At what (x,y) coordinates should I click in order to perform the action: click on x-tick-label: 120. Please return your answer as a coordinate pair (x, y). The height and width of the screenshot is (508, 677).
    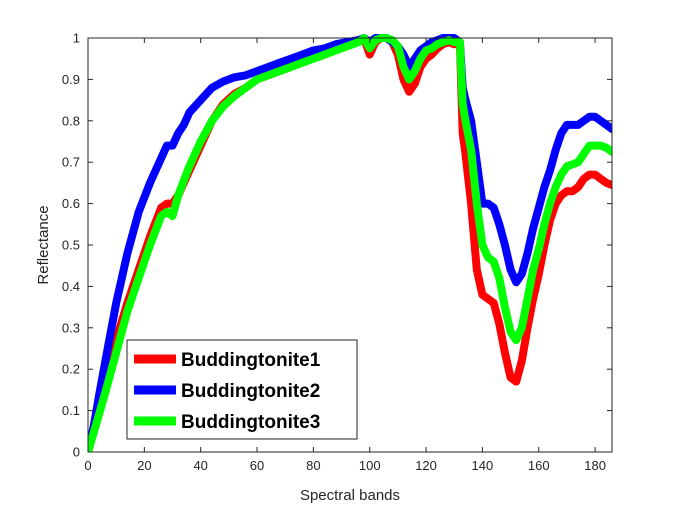
    Looking at the image, I should click on (426, 465).